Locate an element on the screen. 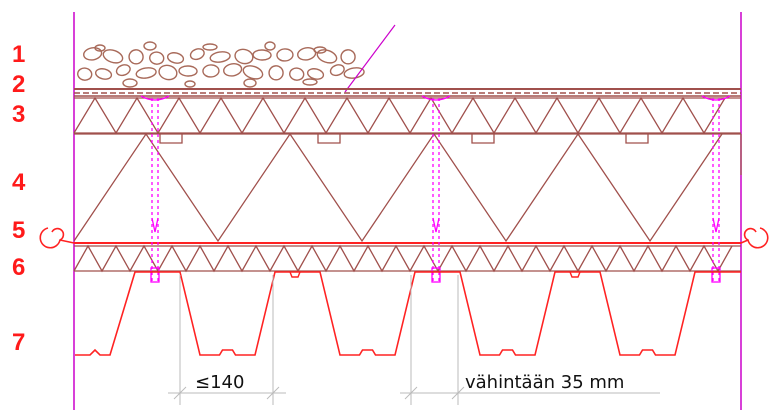 The height and width of the screenshot is (410, 770). rib-spacing-label: ≤140 is located at coordinates (219, 382).